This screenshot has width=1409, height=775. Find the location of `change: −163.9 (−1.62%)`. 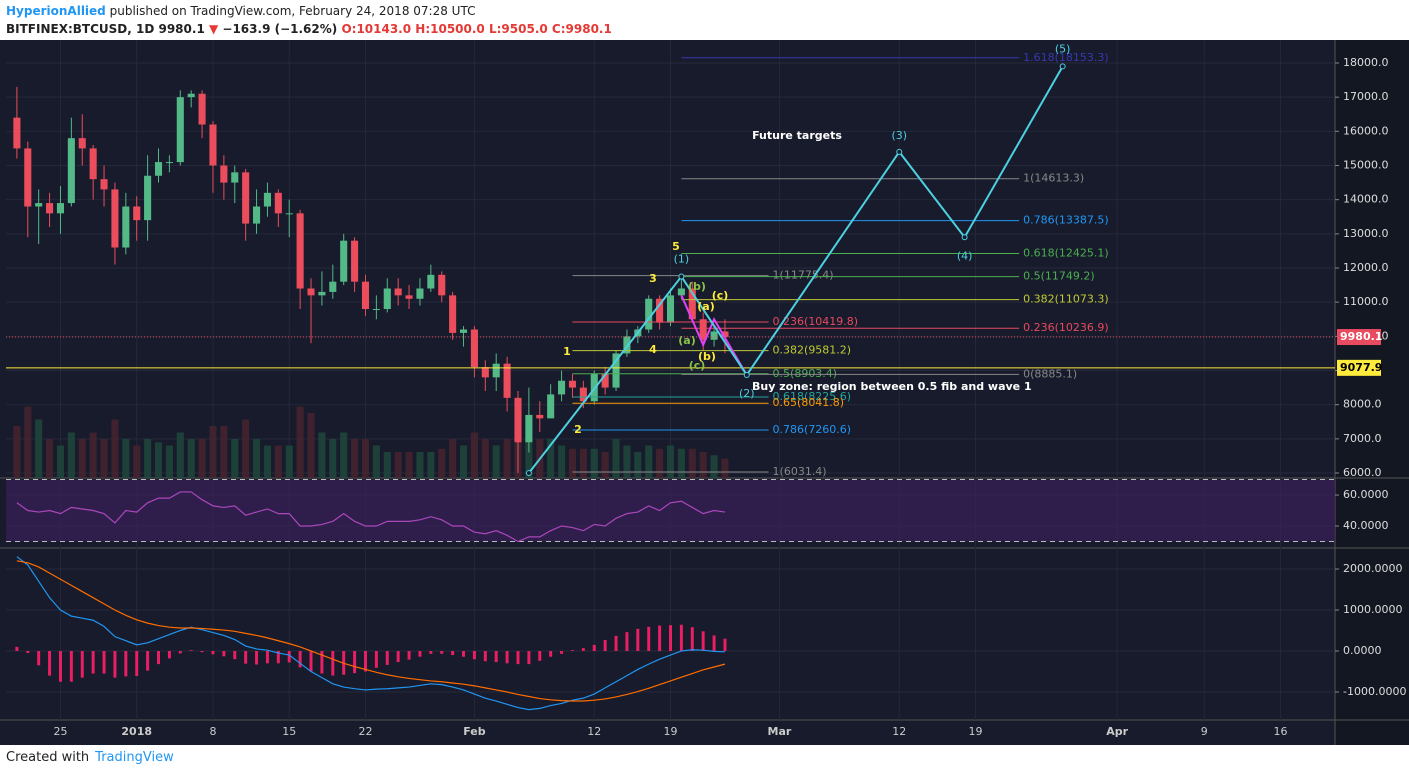

change: −163.9 (−1.62%) is located at coordinates (280, 29).